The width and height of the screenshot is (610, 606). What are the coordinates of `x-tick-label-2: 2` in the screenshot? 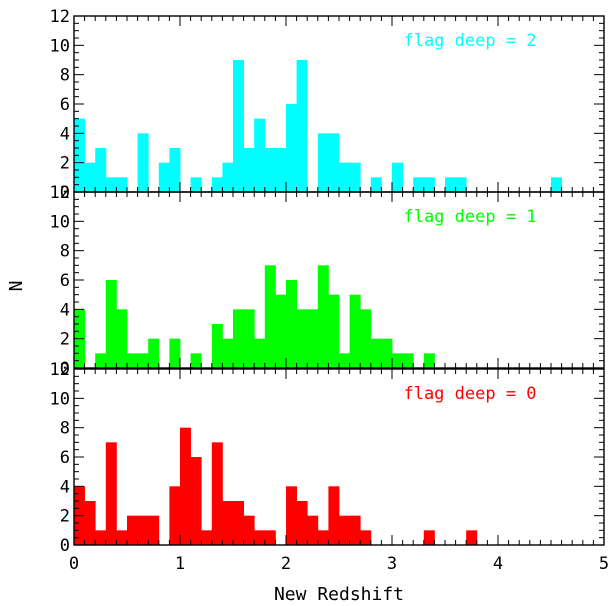 It's located at (286, 564).